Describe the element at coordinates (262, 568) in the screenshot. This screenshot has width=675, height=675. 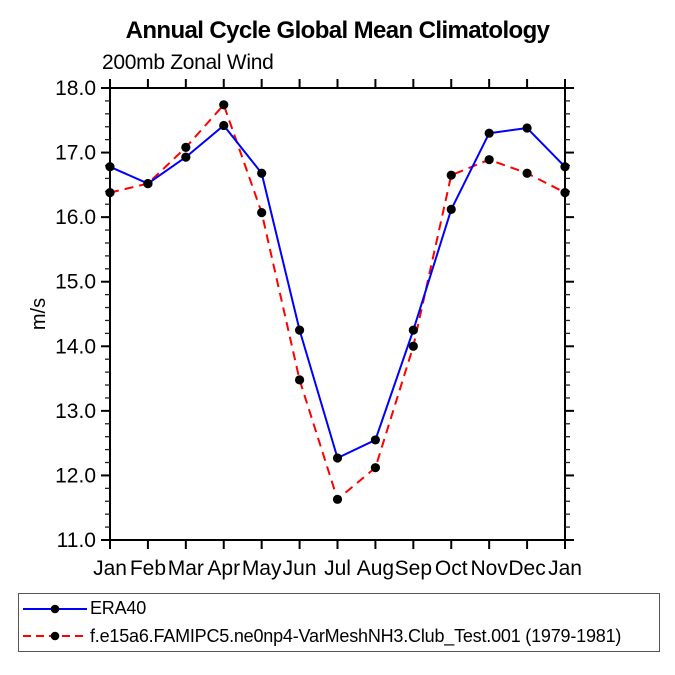
I see `x-axis-tick-label: May` at that location.